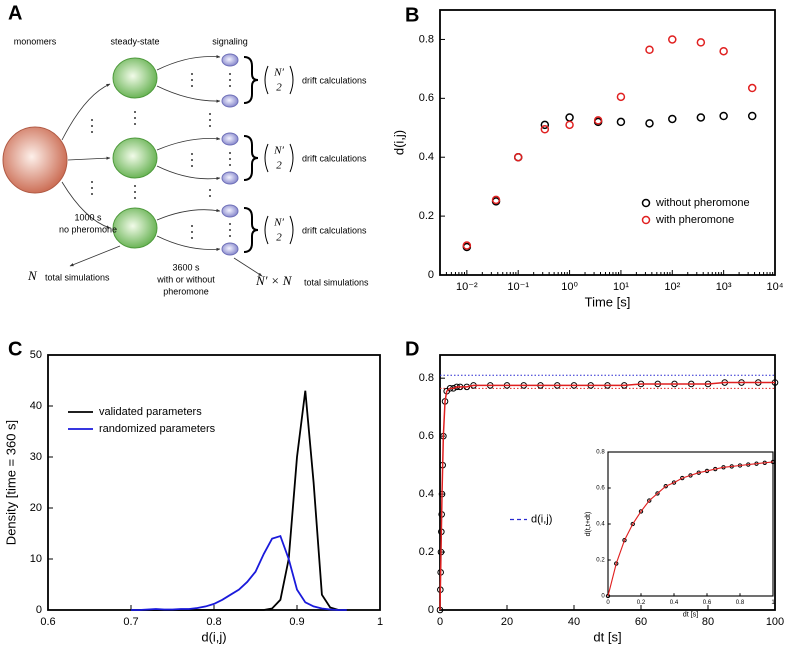 This screenshot has height=648, width=788. What do you see at coordinates (230, 41) in the screenshot?
I see `column-label: signaling` at bounding box center [230, 41].